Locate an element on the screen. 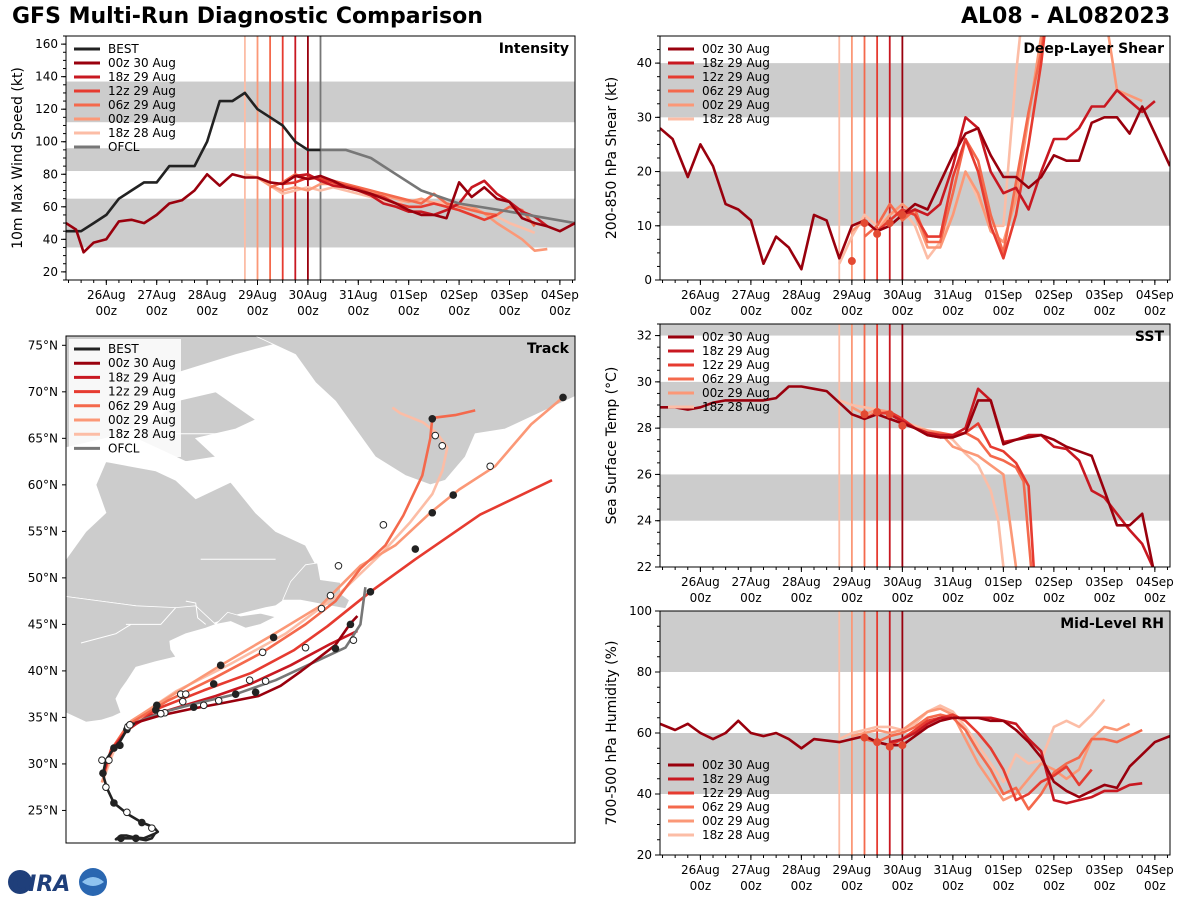 The height and width of the screenshot is (900, 1200). lat-tick-label: 50°N is located at coordinates (43, 578).